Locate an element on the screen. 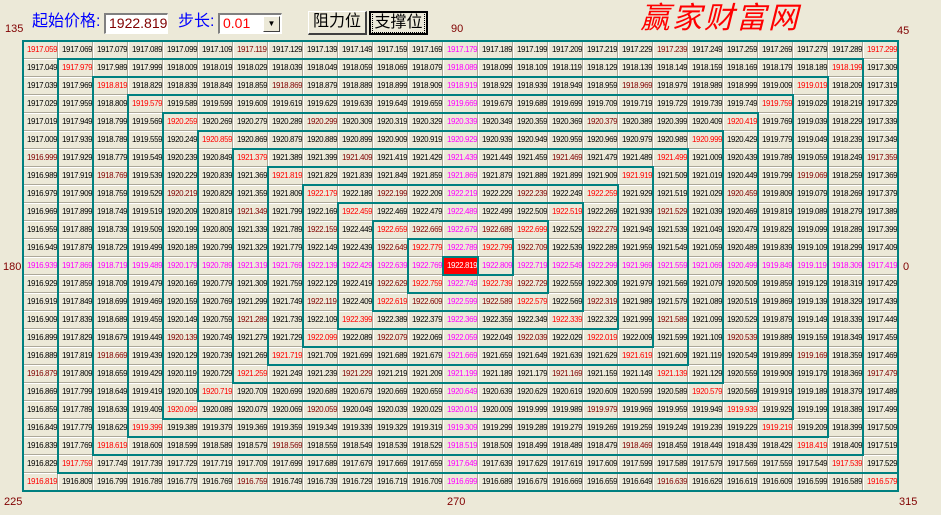  price-cell: 1919.7399 is located at coordinates (705, 104).